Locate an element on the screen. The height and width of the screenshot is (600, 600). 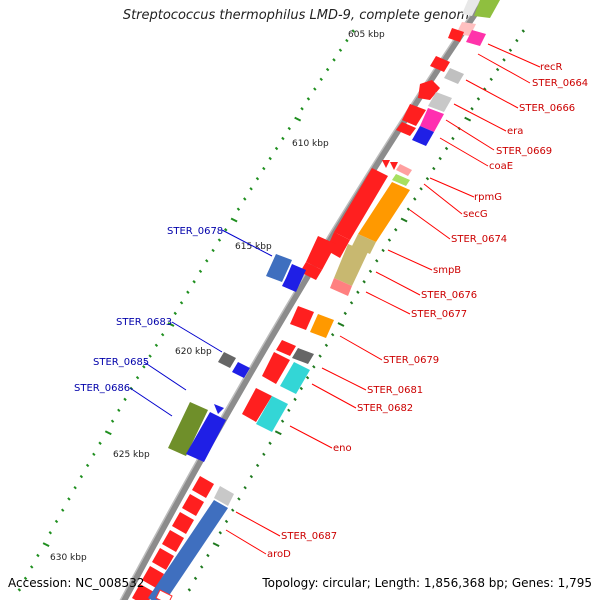
gene-label-rpmG: rpmG is located at coordinates (488, 197).